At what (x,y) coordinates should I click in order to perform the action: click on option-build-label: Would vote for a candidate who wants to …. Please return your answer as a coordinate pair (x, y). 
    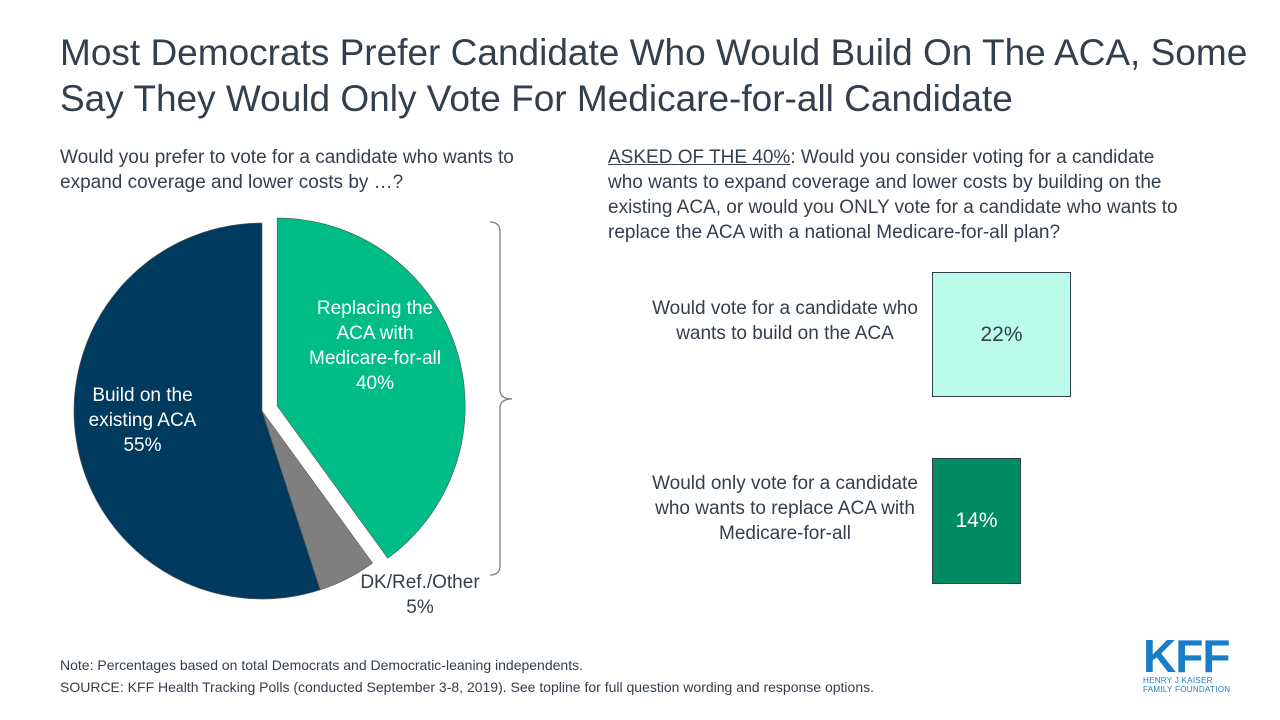
    Looking at the image, I should click on (785, 321).